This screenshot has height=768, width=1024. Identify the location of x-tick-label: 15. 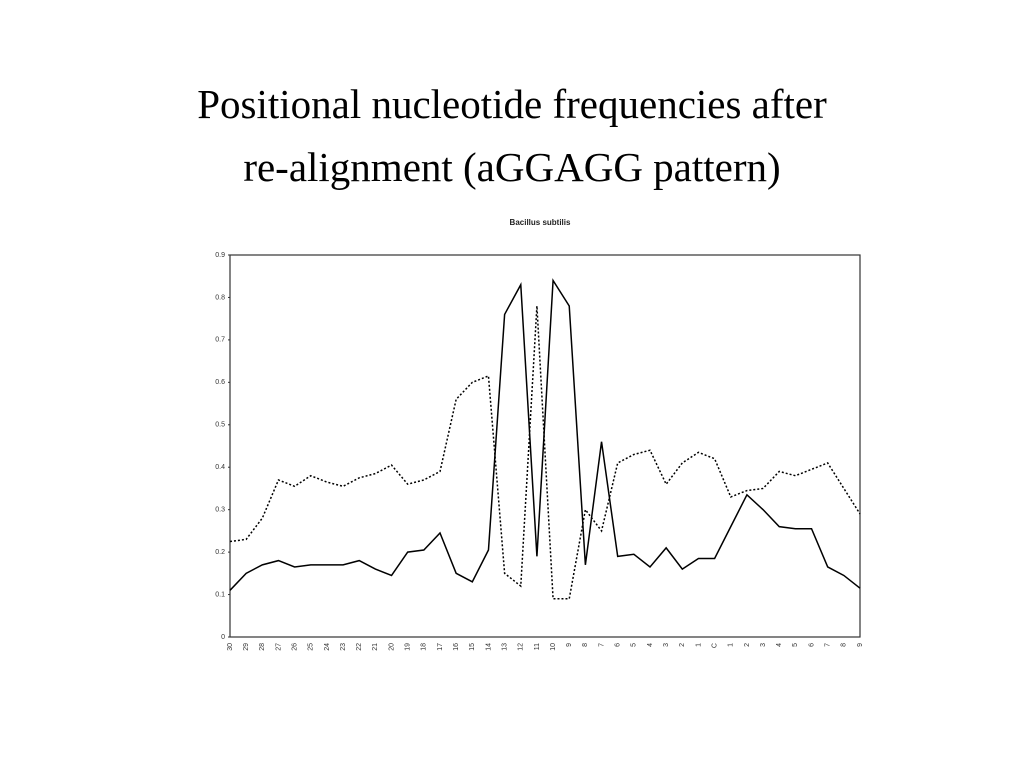
(472, 647).